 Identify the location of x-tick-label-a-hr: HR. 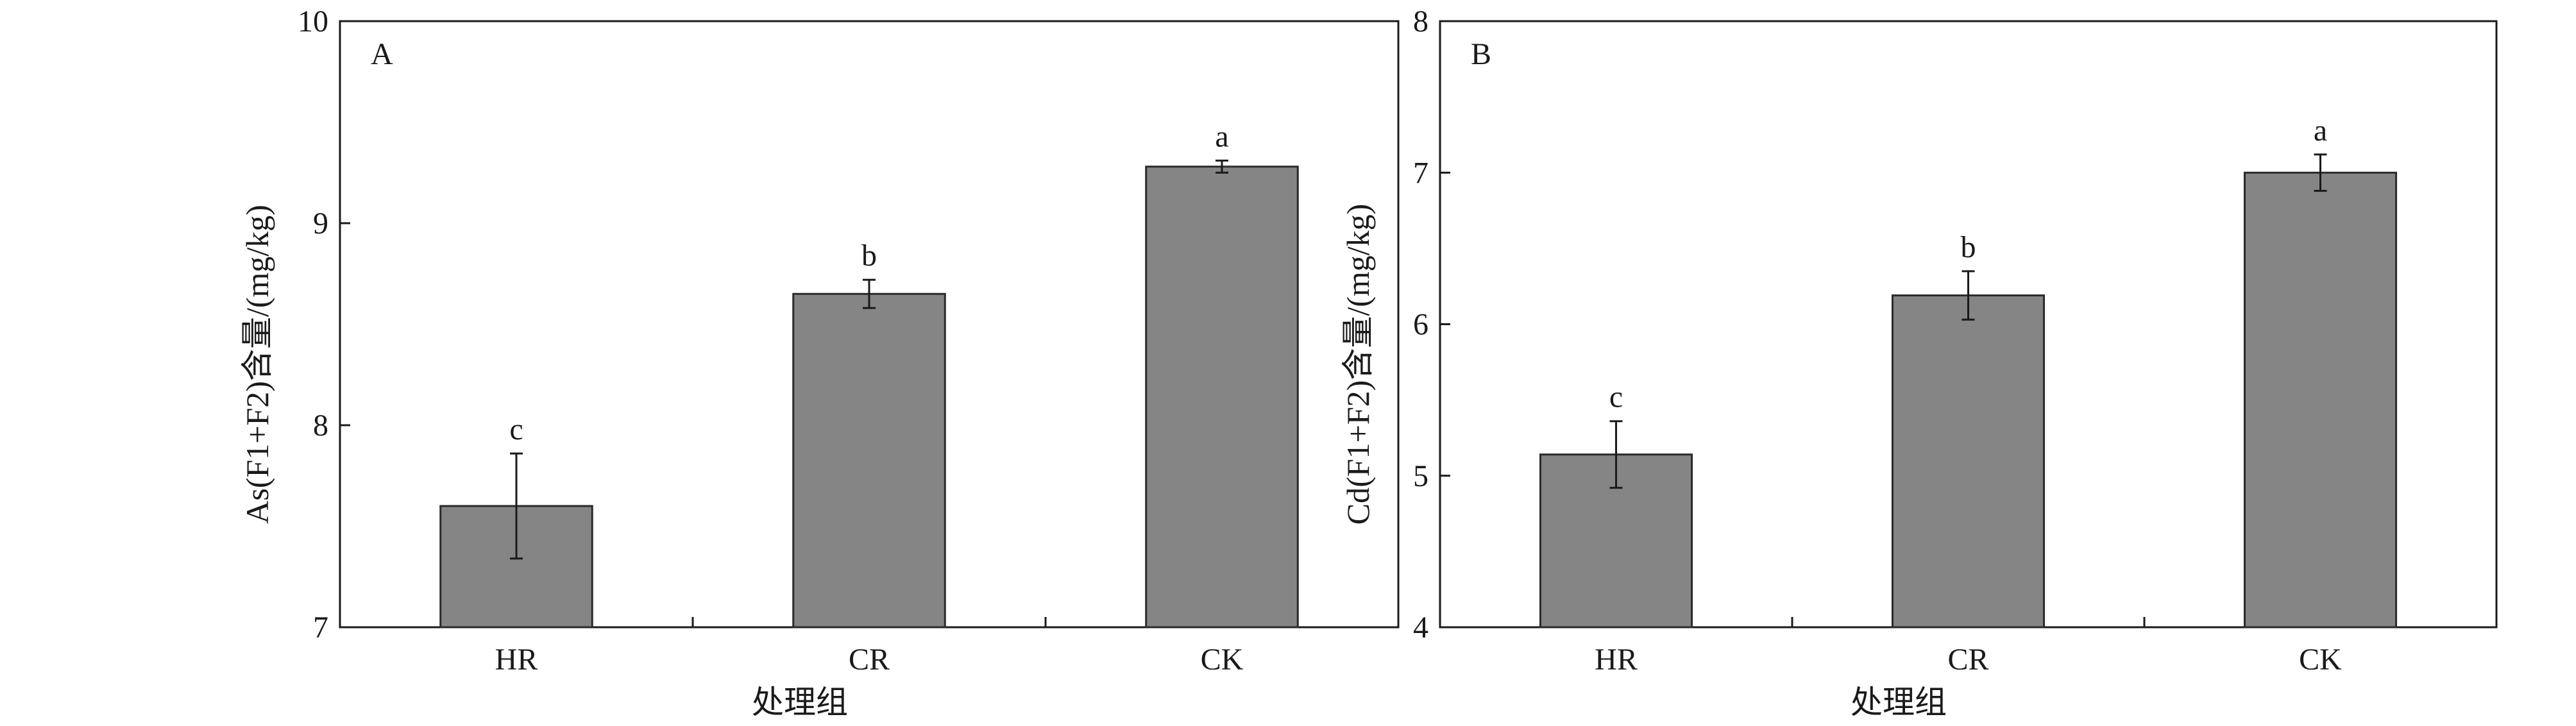
(516, 660).